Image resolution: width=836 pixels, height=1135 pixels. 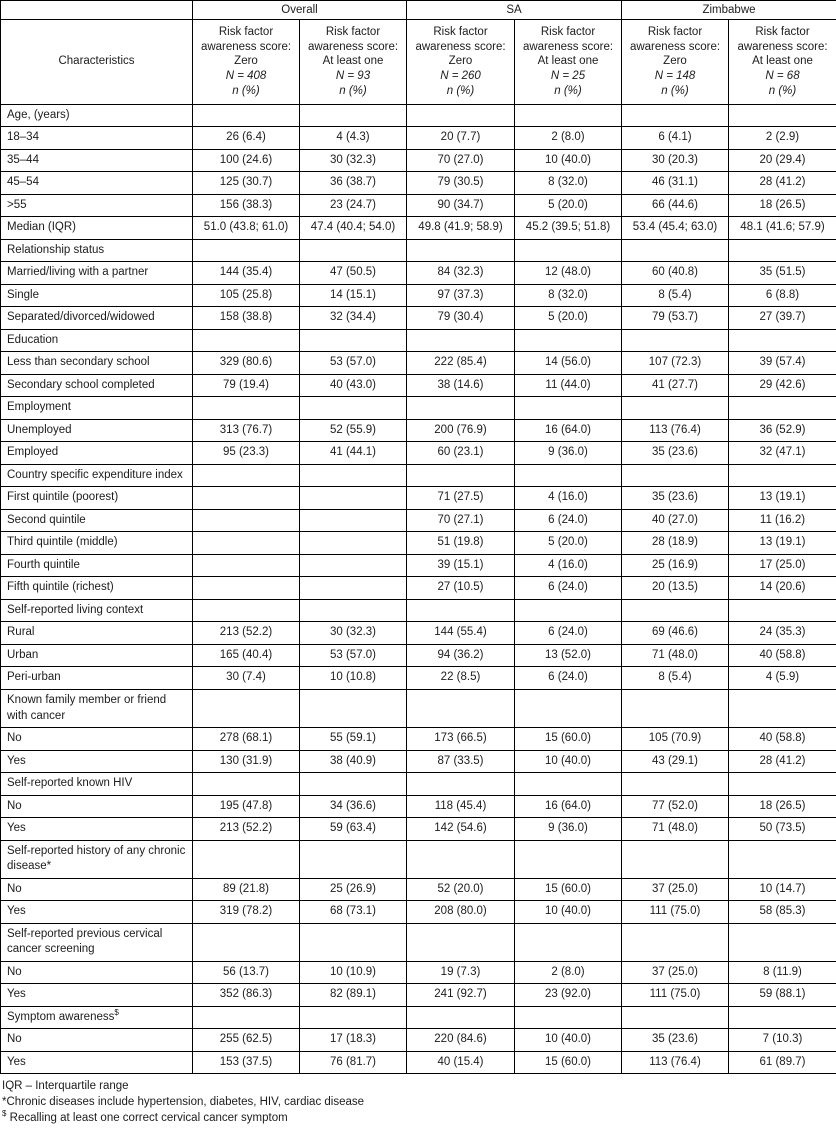 I want to click on cell-value: 55 (59.1), so click(x=353, y=739).